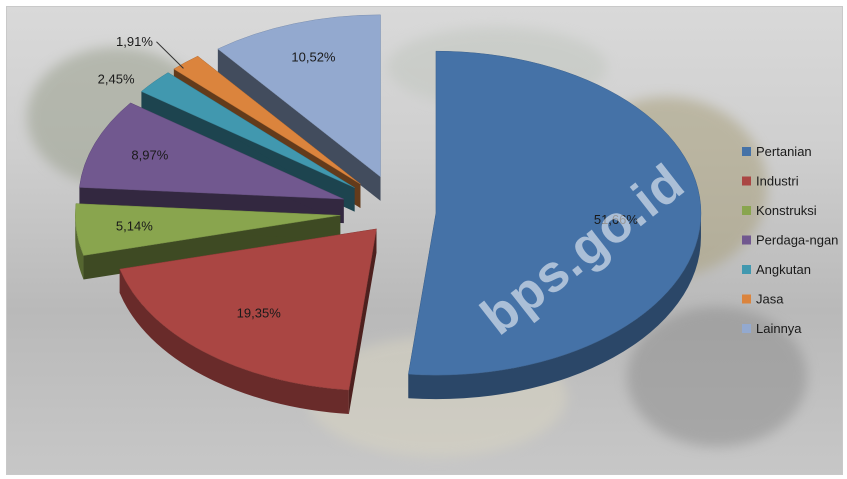  I want to click on pie-slice-konstruksi, so click(208, 241).